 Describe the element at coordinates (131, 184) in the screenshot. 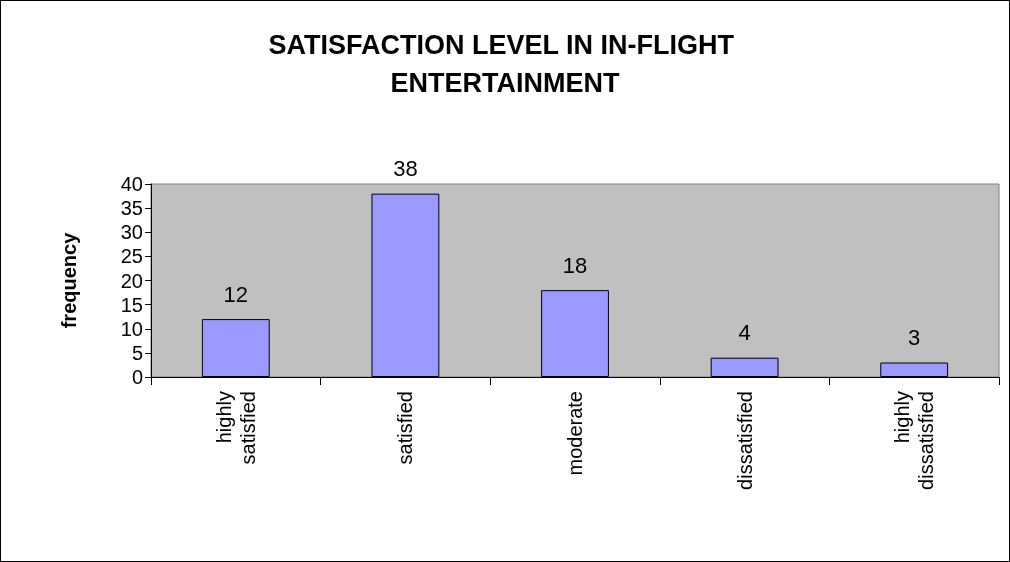

I see `y-tick-label: 40` at that location.